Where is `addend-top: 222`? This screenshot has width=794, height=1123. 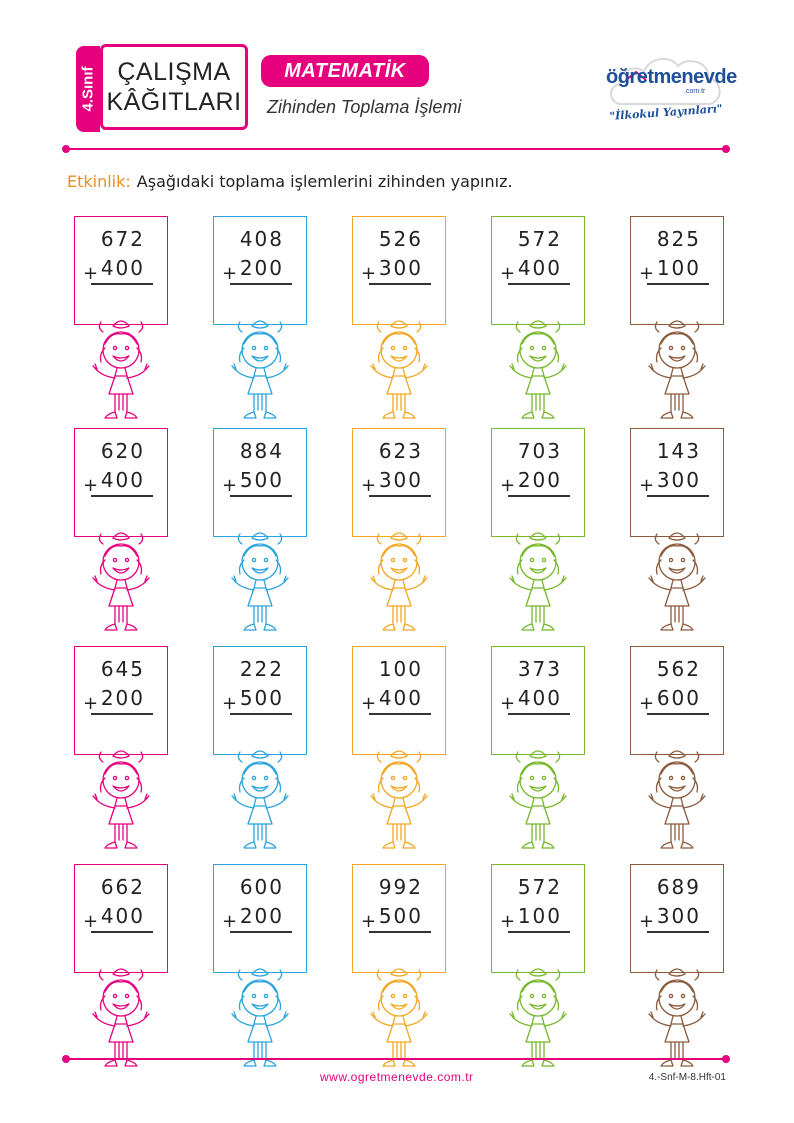 addend-top: 222 is located at coordinates (261, 669).